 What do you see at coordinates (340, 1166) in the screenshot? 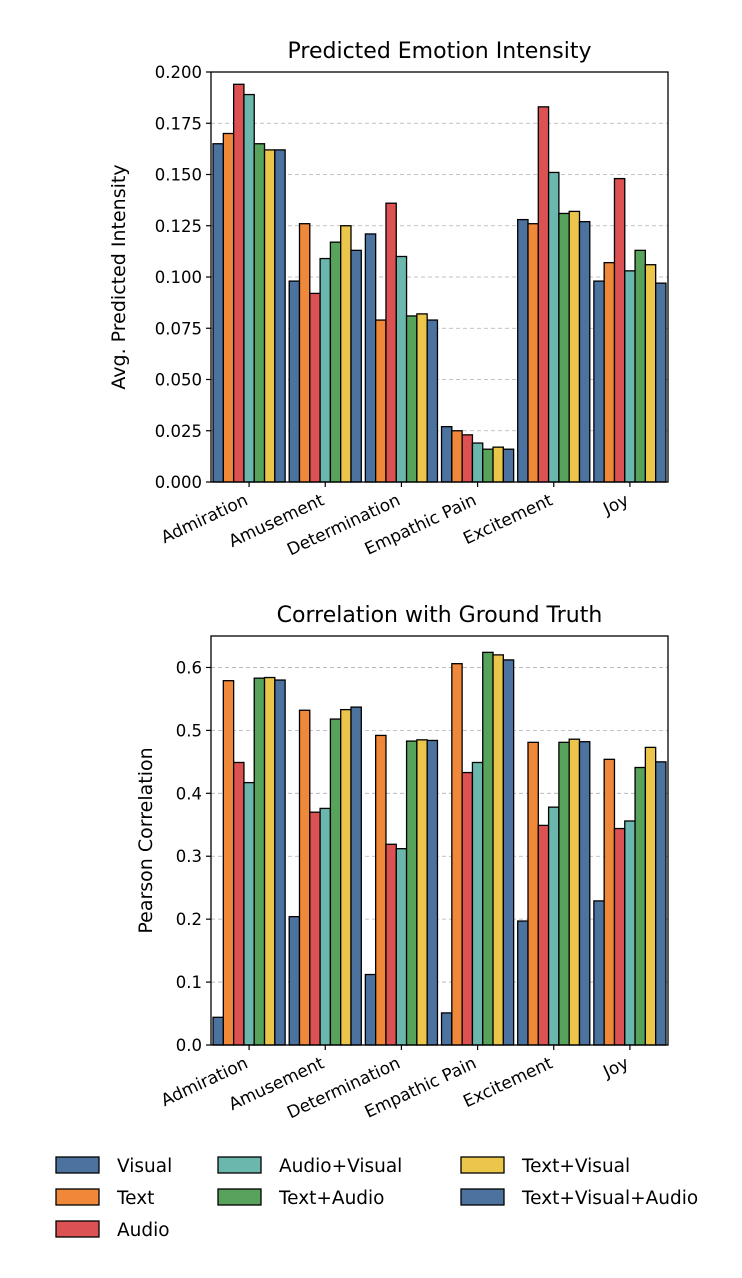
I see `legend-label: Audio+Visual` at bounding box center [340, 1166].